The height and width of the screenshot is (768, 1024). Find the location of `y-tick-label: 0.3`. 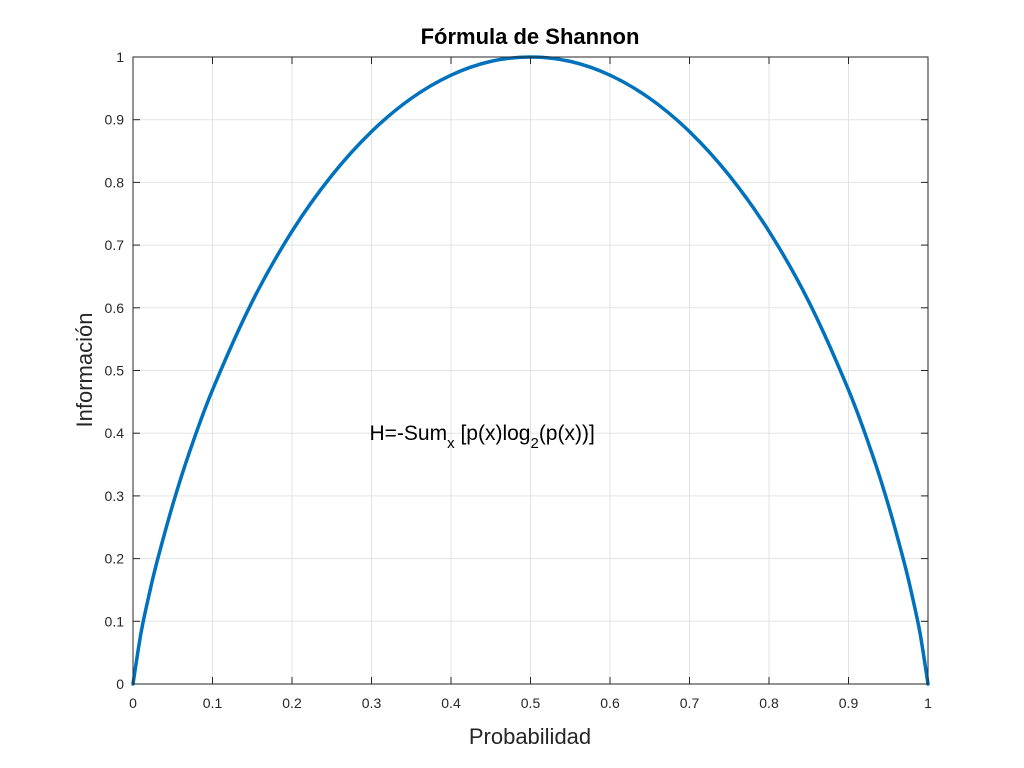

y-tick-label: 0.3 is located at coordinates (115, 496).